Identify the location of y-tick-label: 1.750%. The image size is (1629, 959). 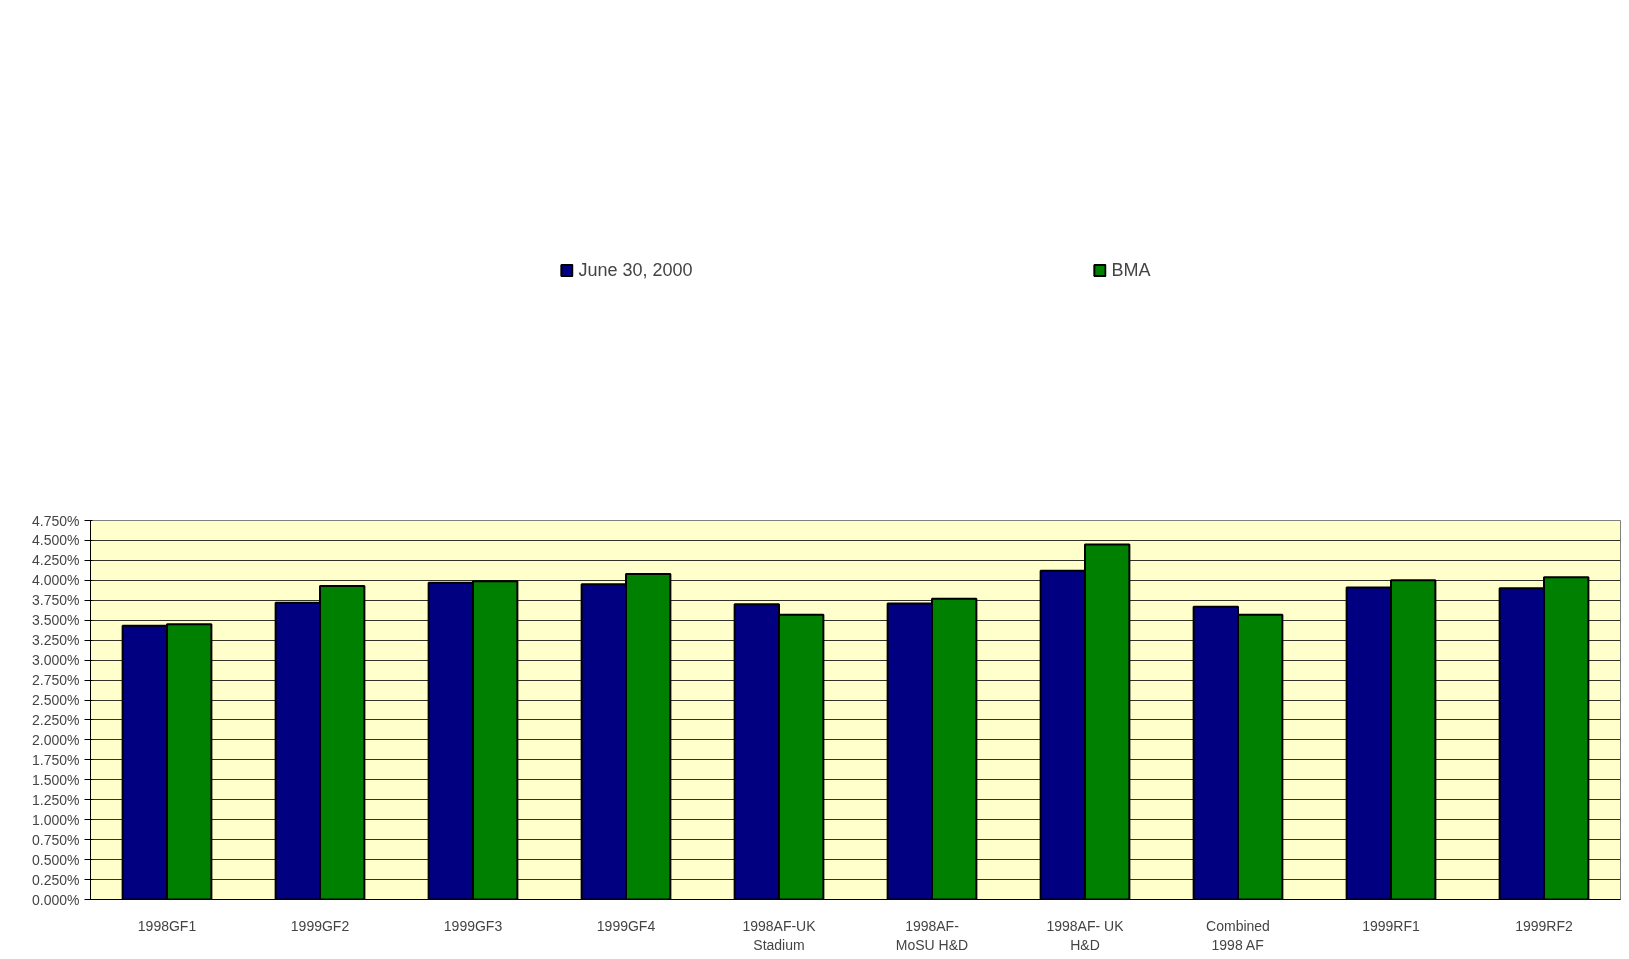
(56, 759).